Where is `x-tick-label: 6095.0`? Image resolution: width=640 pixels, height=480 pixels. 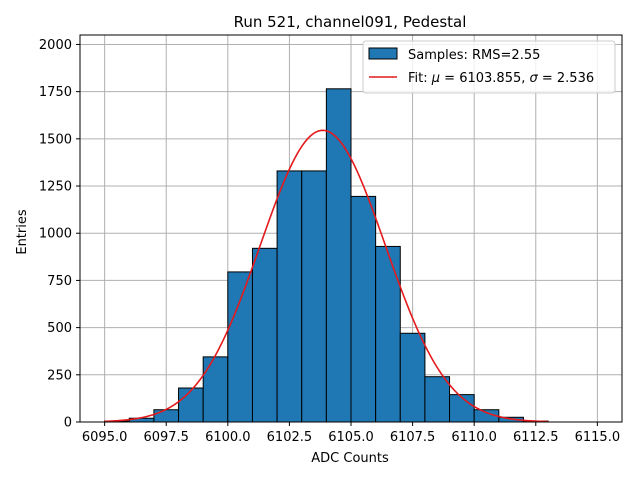 x-tick-label: 6095.0 is located at coordinates (105, 437).